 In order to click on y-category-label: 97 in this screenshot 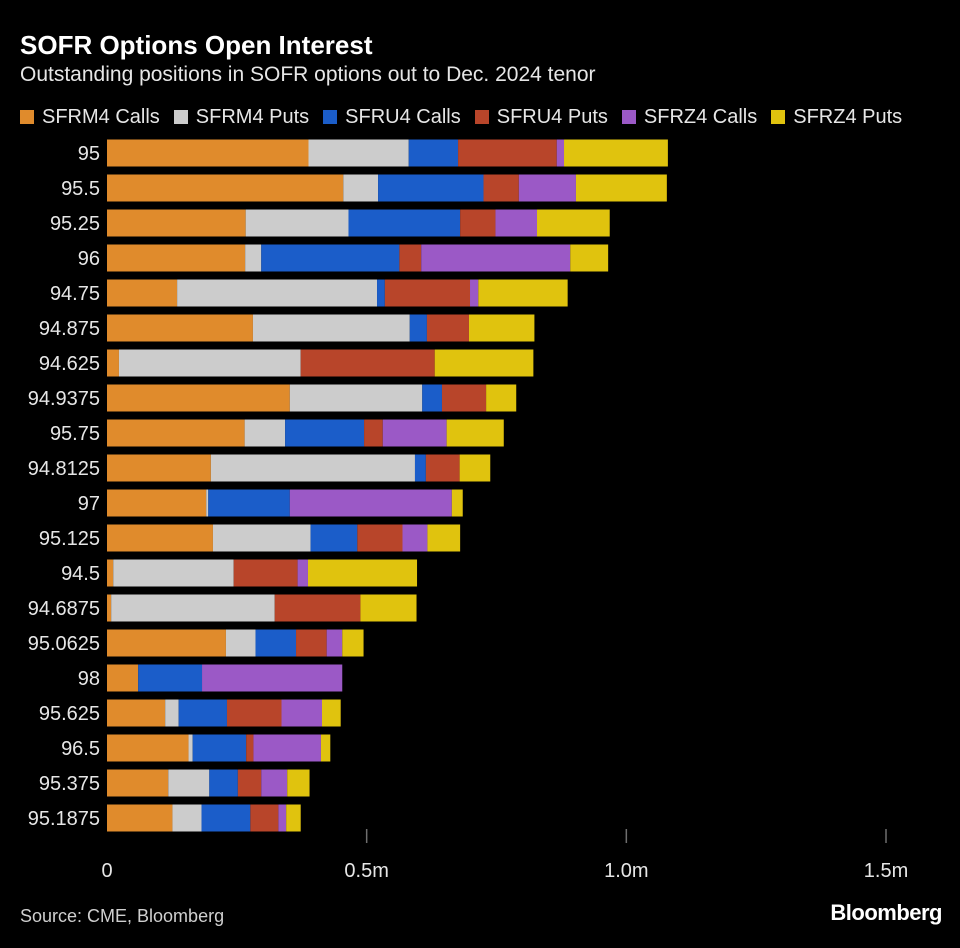, I will do `click(89, 504)`.